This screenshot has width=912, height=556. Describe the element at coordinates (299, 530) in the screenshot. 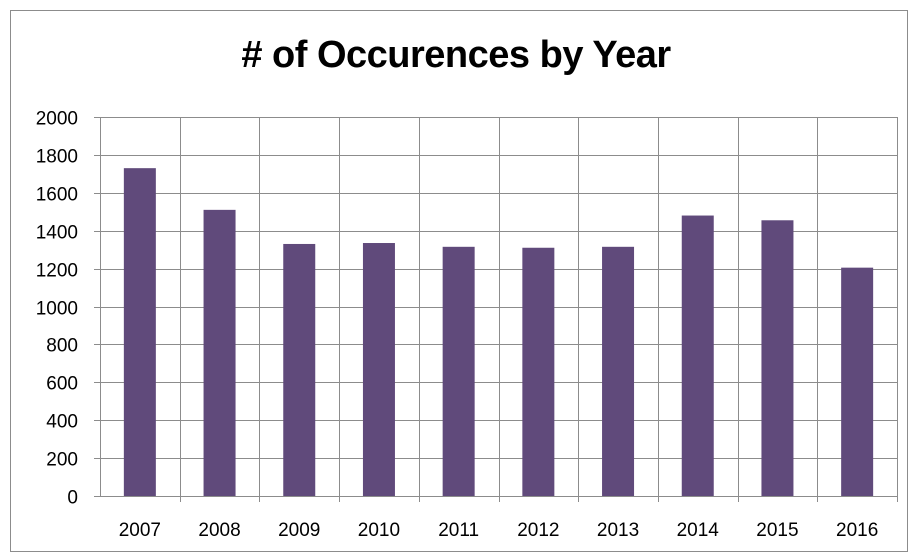

I see `x-tick-label: 2009` at that location.